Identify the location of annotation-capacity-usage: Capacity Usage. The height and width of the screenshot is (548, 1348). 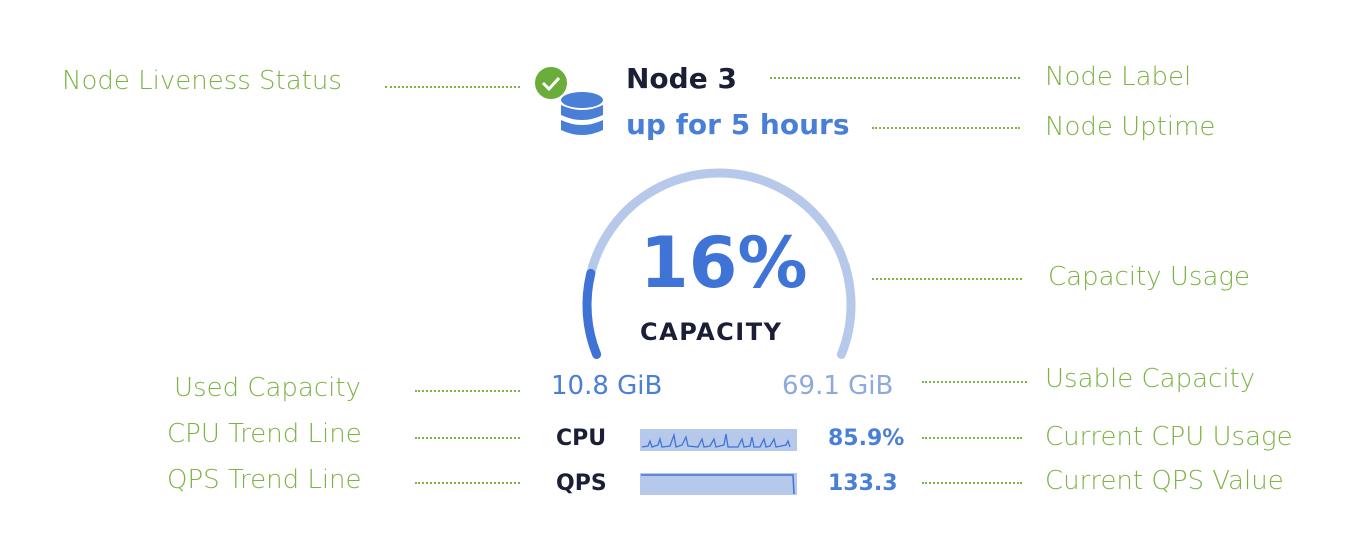
(1149, 277).